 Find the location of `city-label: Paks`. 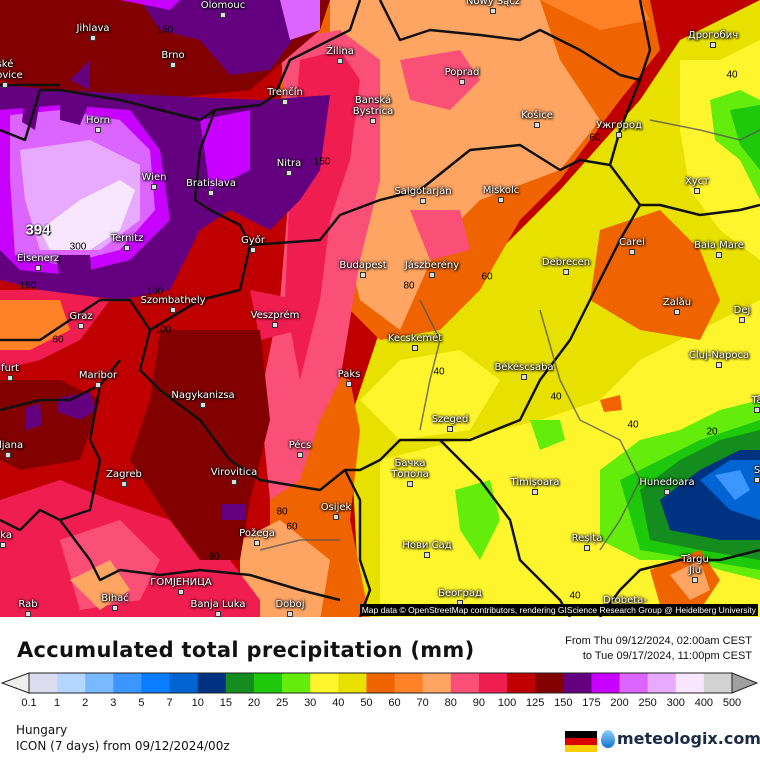

city-label: Paks is located at coordinates (349, 374).